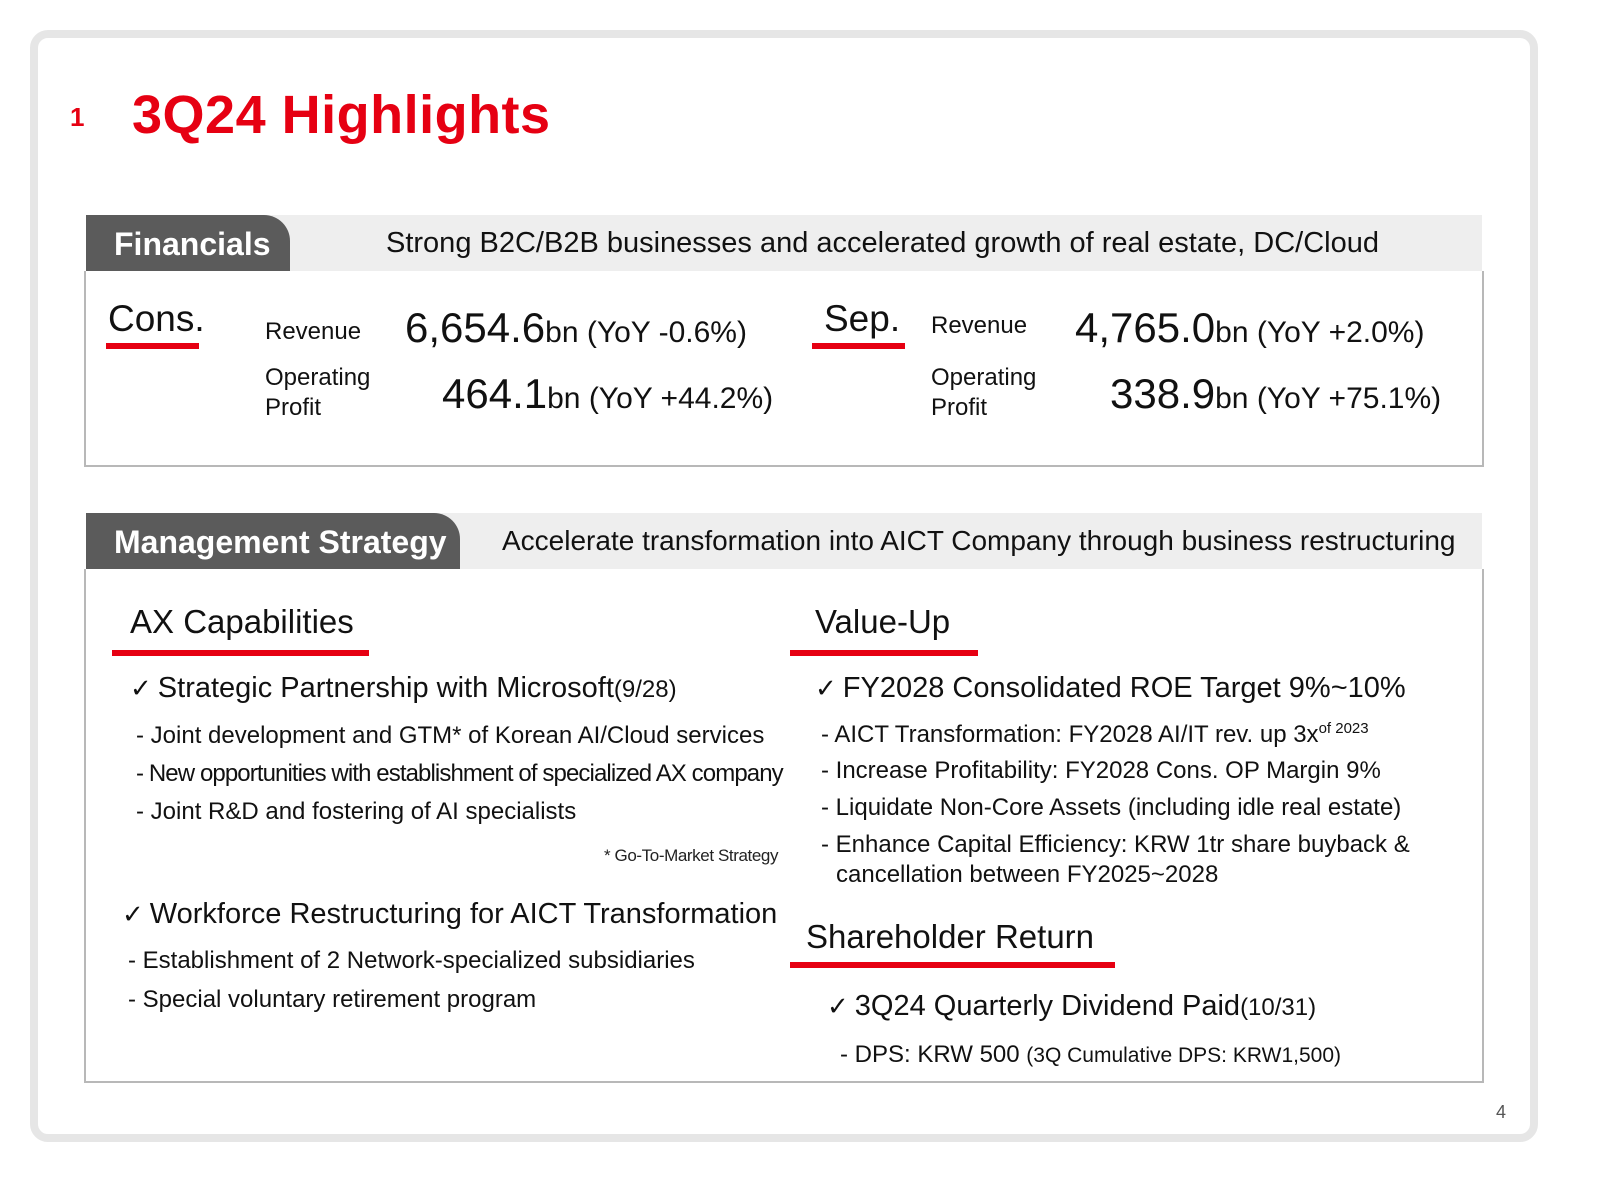 The width and height of the screenshot is (1600, 1200). I want to click on value-up-item-title: FY2028 Consolidated ROE Target 9%~10%, so click(1124, 688).